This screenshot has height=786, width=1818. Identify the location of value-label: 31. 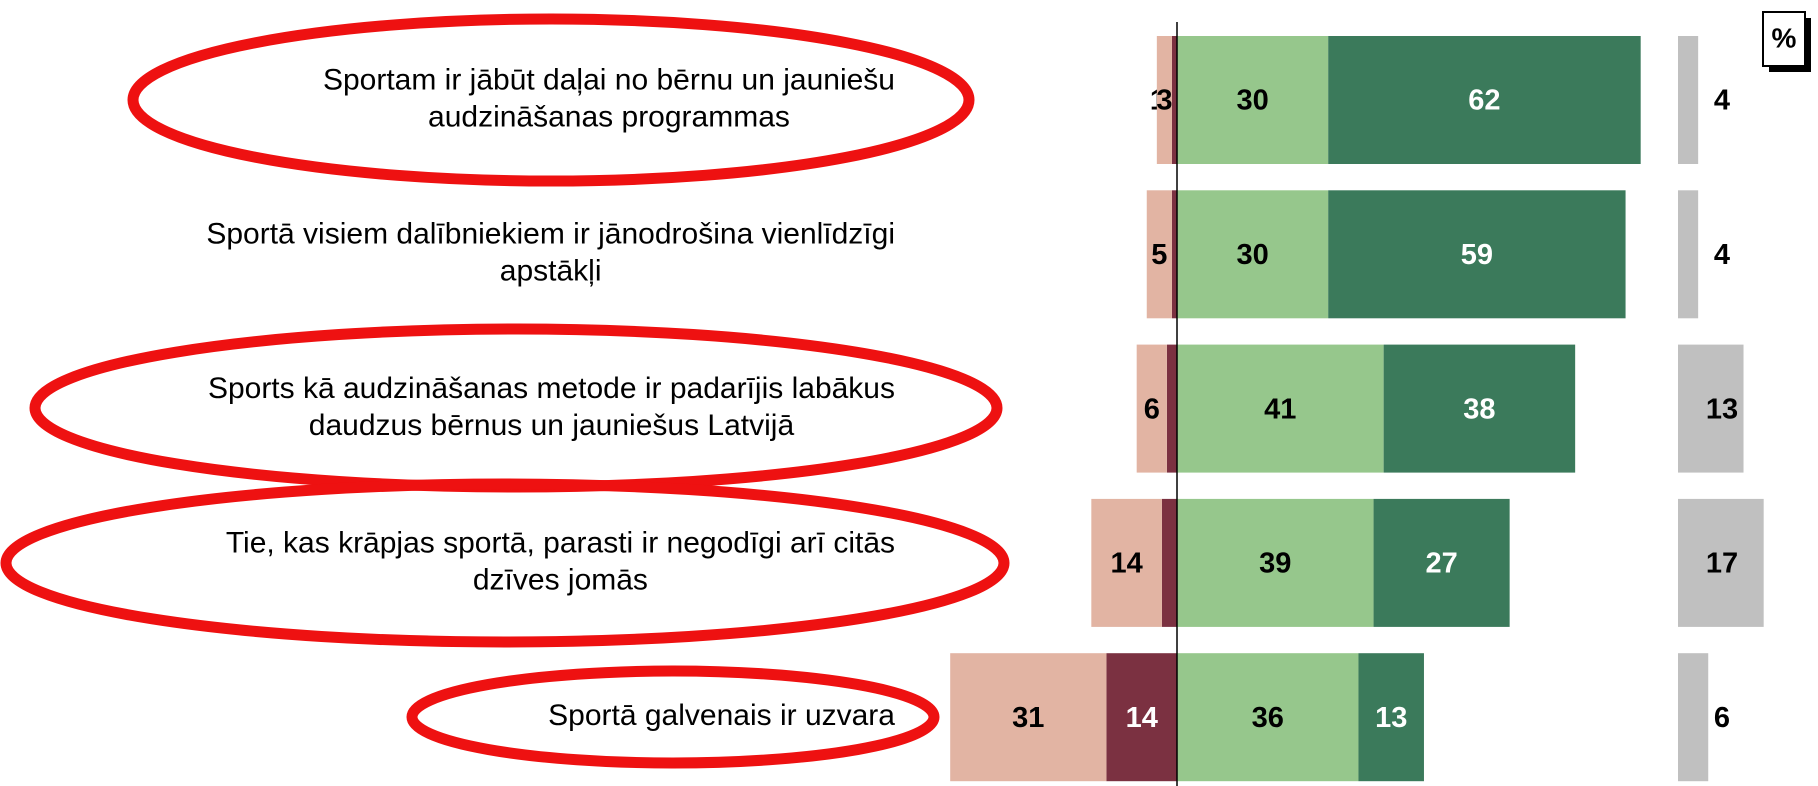
(1028, 718).